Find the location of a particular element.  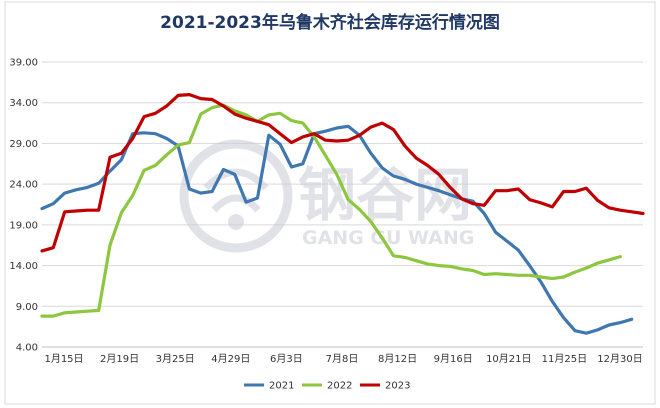

legend-label-2021: 2021 is located at coordinates (281, 386).